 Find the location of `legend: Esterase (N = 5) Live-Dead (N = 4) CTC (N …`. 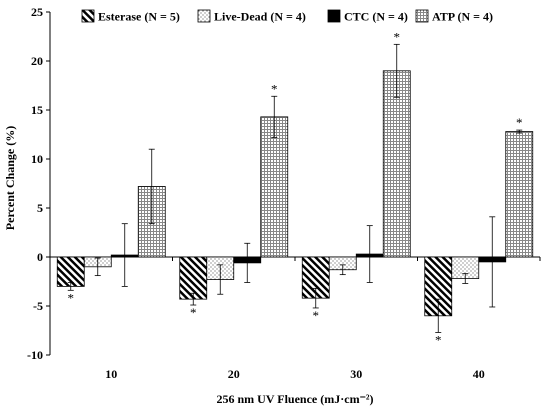

legend: Esterase (N = 5) Live-Dead (N = 4) CTC (N … is located at coordinates (287, 16).